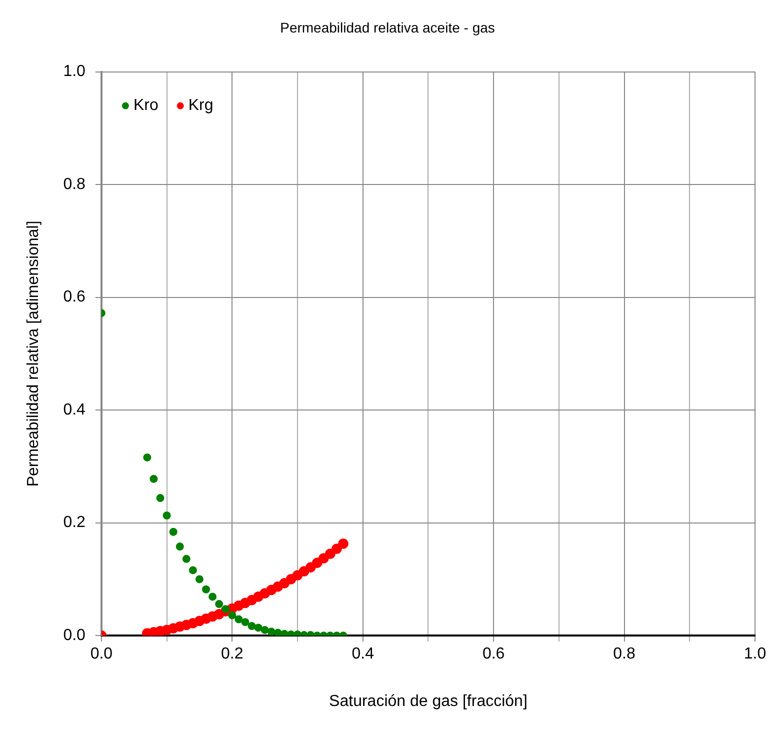 The image size is (783, 745). I want to click on x-tick-label: 0.0, so click(101, 654).